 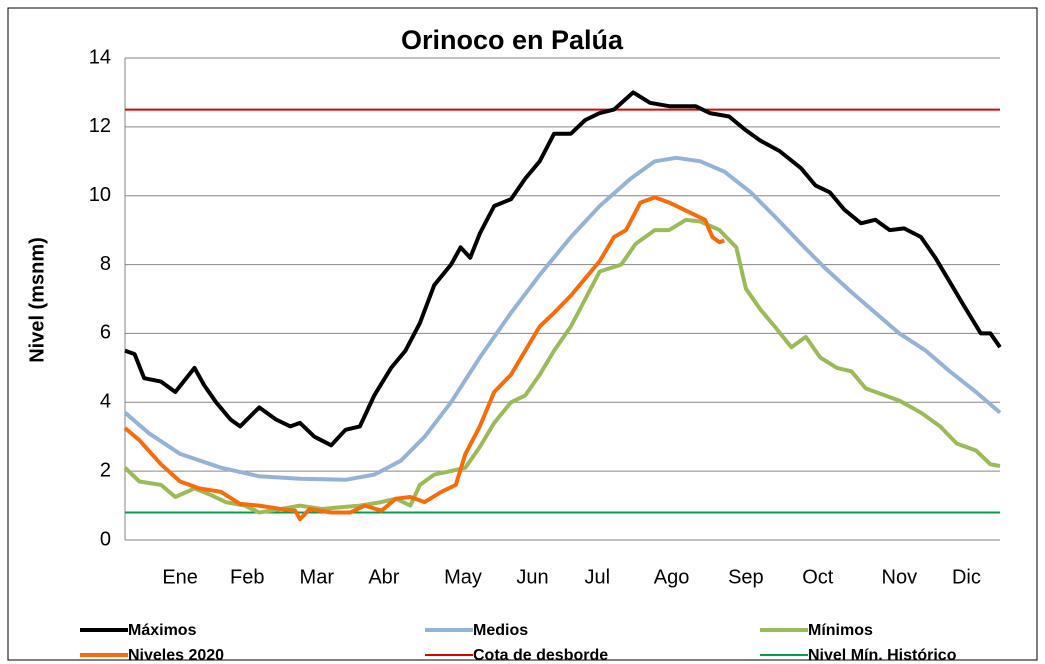 What do you see at coordinates (162, 630) in the screenshot?
I see `legend-label: Máximos` at bounding box center [162, 630].